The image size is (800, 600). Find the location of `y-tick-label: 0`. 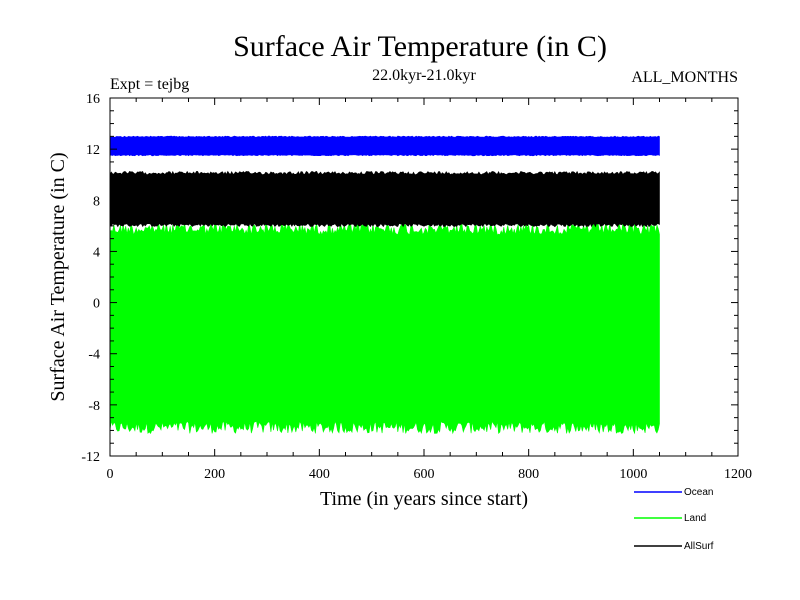

y-tick-label: 0 is located at coordinates (96, 304).